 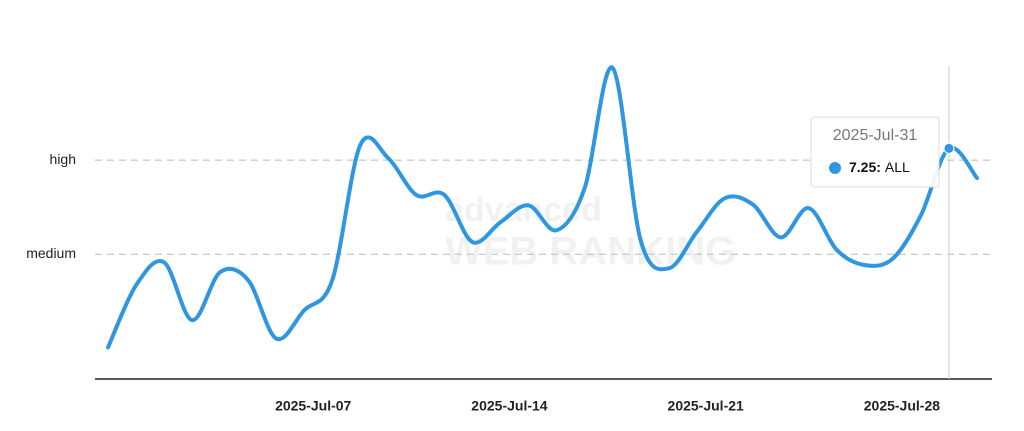 I want to click on x-tick-label: 2025-Jul-28, so click(x=902, y=406).